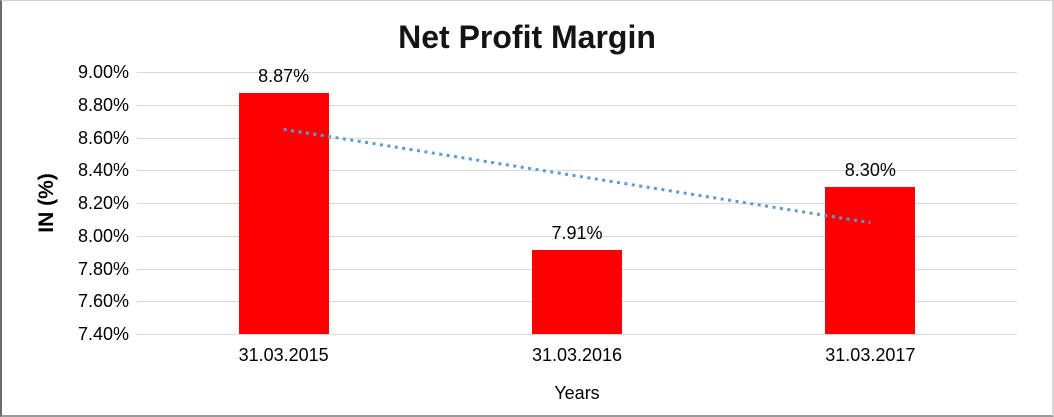  I want to click on y-tick-label: 7.40%, so click(103, 334).